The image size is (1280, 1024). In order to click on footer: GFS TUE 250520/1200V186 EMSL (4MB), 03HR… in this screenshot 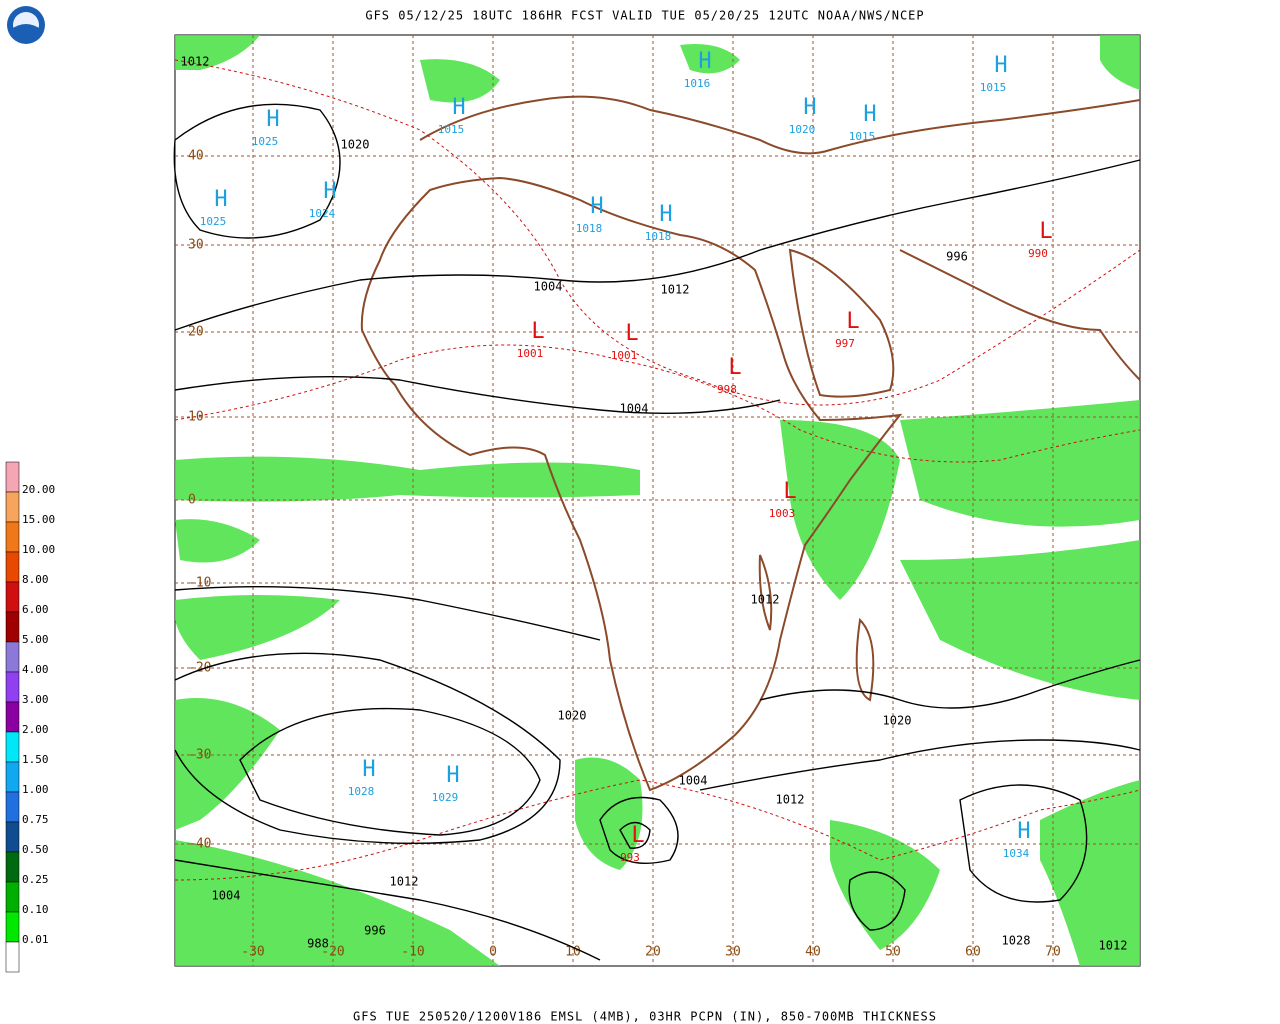, I will do `click(645, 1017)`.